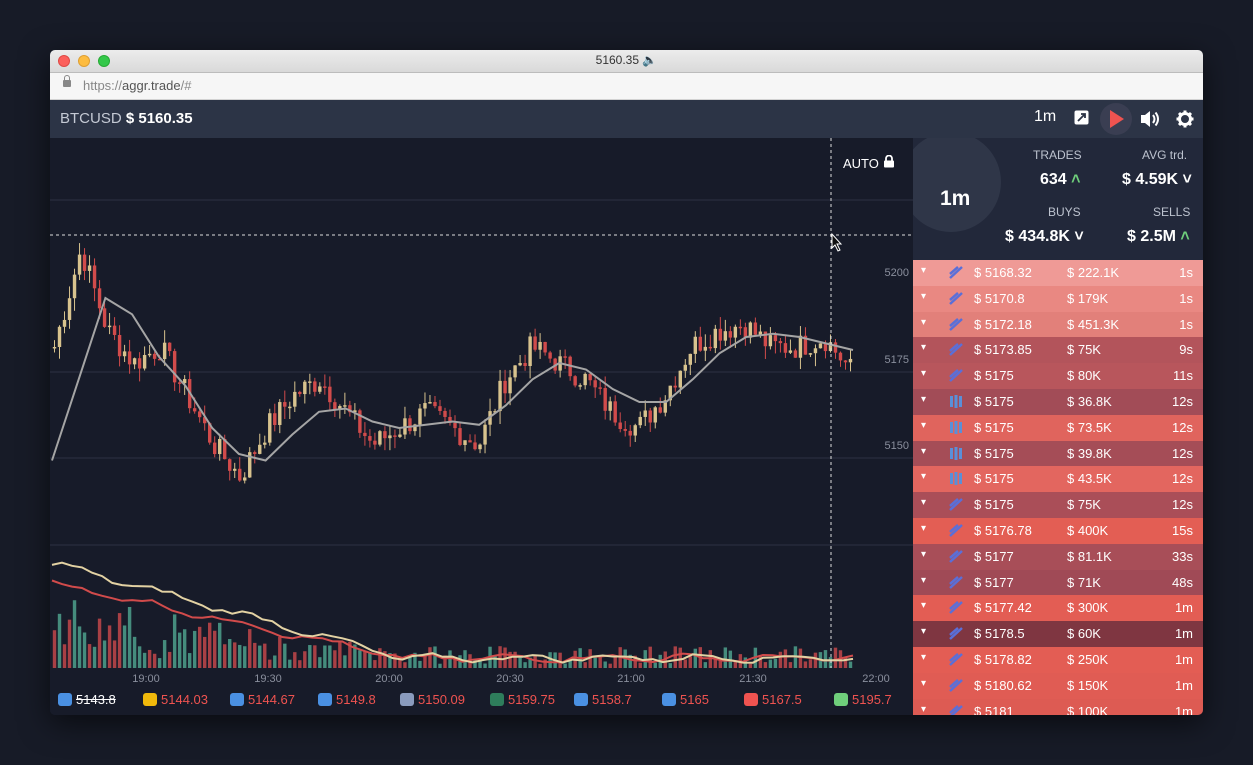 Image resolution: width=1253 pixels, height=765 pixels. Describe the element at coordinates (1185, 121) in the screenshot. I see `gear-icon` at that location.